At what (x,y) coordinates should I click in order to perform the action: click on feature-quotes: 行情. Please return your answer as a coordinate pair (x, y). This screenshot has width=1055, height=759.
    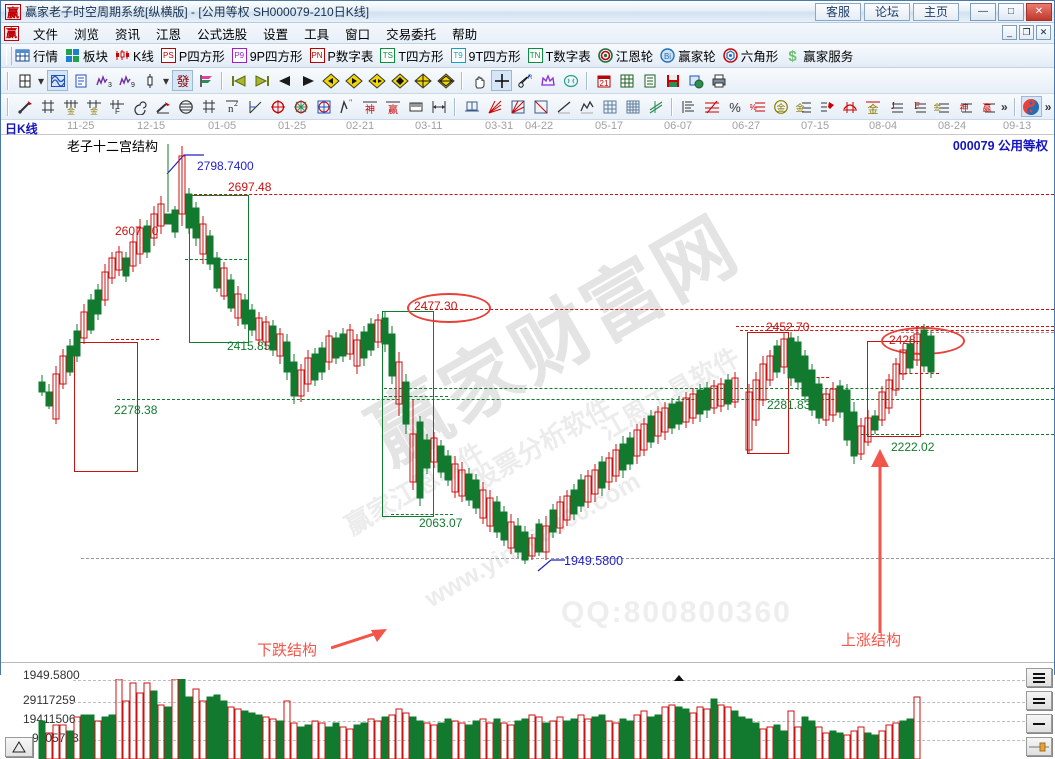
    Looking at the image, I should click on (36, 55).